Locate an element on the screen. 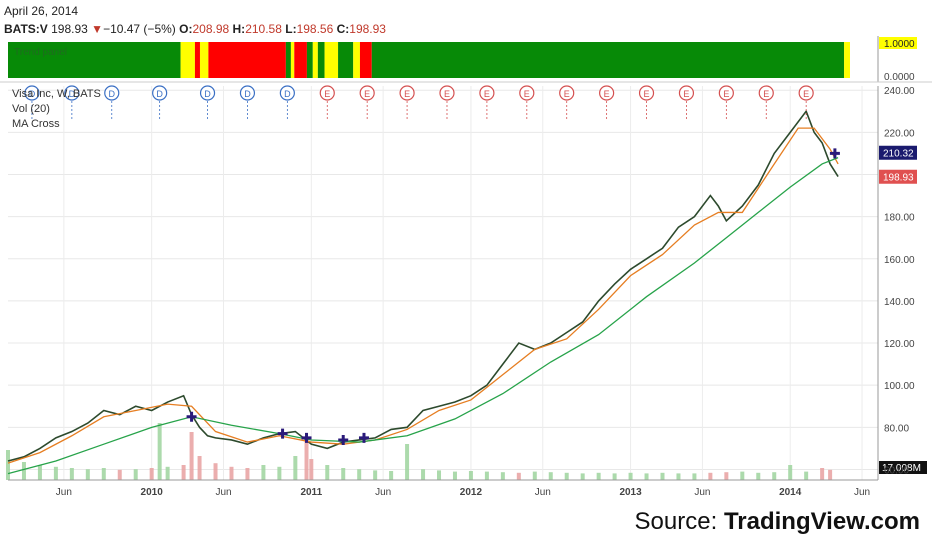 Image resolution: width=932 pixels, height=550 pixels. price-label: 198.93 is located at coordinates (898, 178).